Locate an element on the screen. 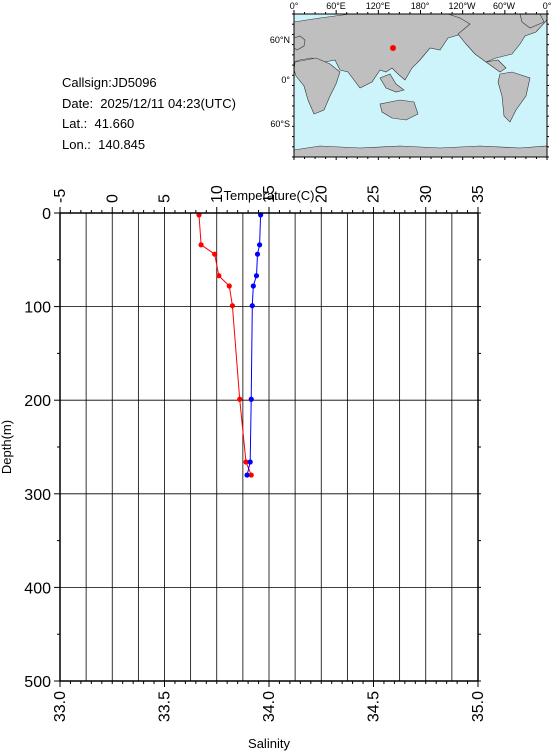  temperature-tick-label: 20 is located at coordinates (321, 194).